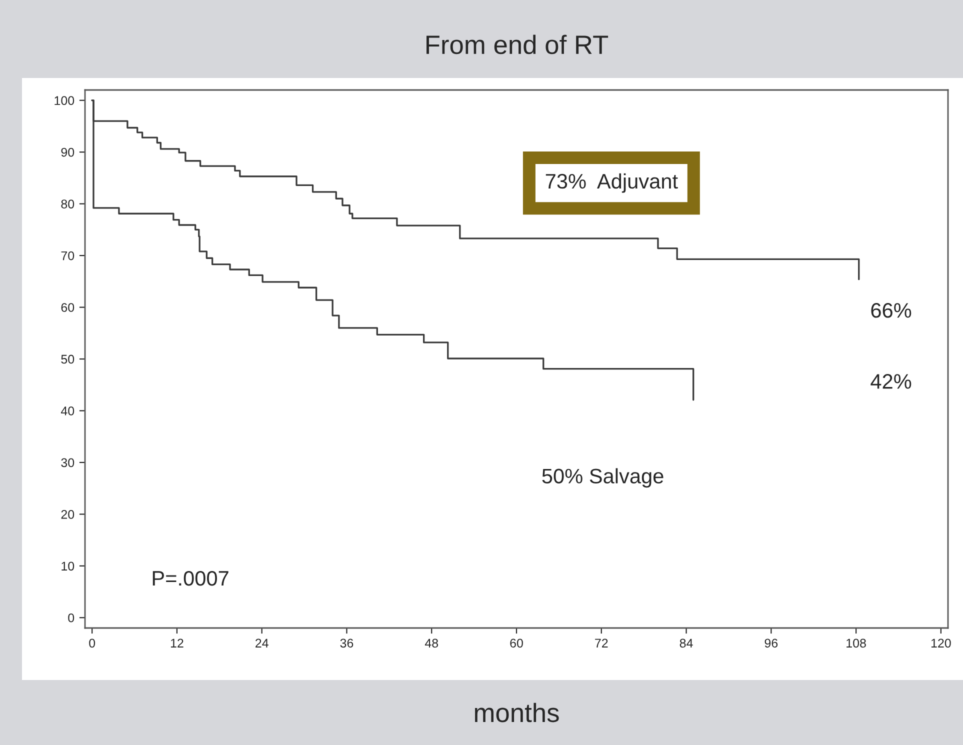 The width and height of the screenshot is (963, 745). I want to click on x-tick-label: 24, so click(262, 643).